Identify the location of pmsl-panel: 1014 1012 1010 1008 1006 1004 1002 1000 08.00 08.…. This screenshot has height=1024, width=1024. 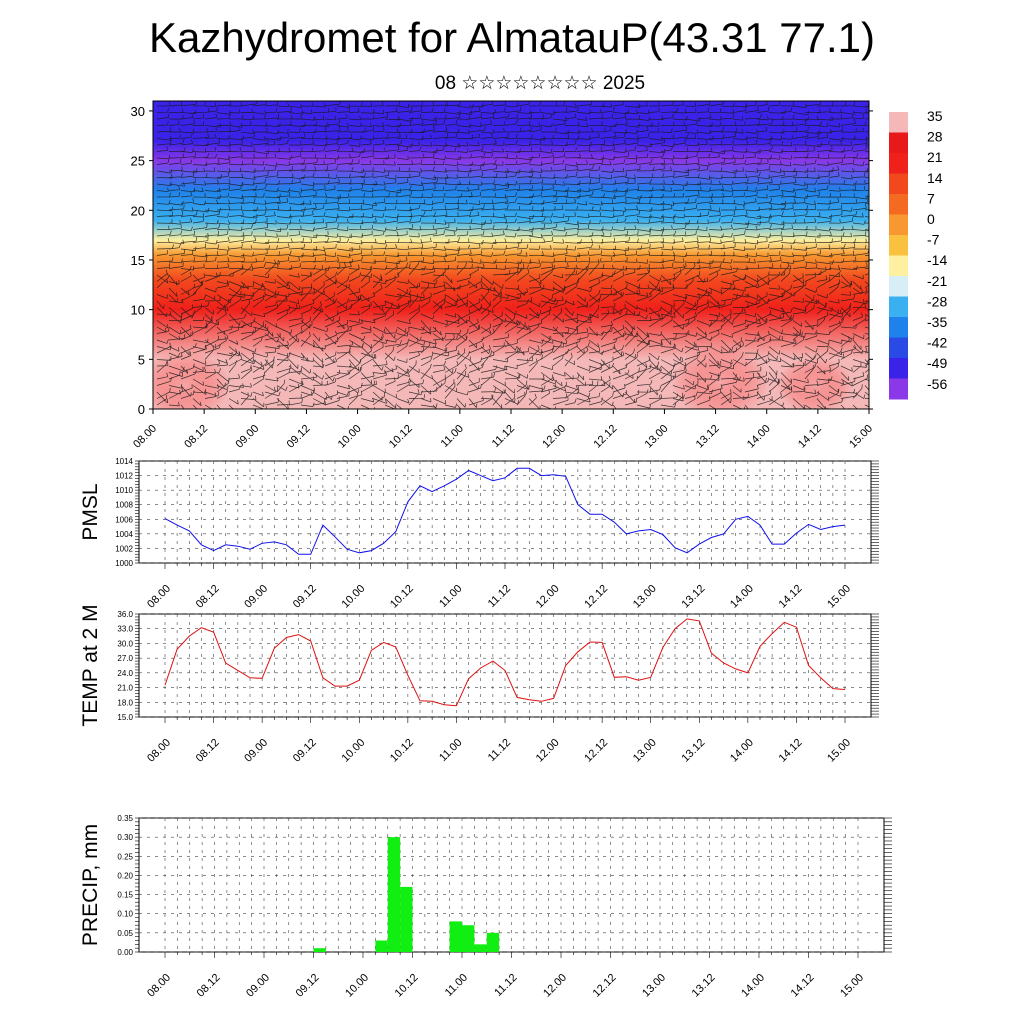
(479, 534).